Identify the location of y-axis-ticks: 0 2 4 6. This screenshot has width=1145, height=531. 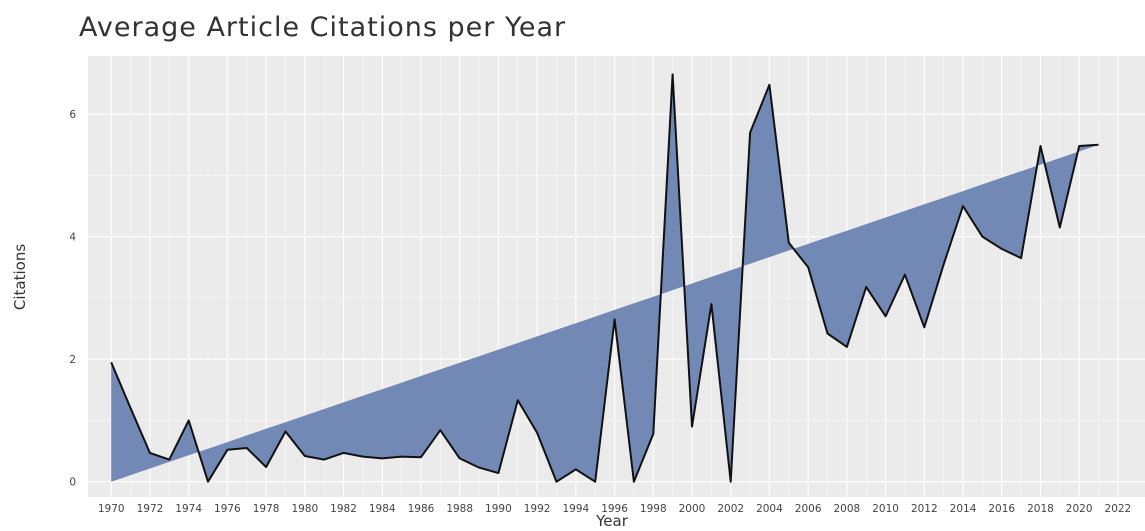
(72, 299).